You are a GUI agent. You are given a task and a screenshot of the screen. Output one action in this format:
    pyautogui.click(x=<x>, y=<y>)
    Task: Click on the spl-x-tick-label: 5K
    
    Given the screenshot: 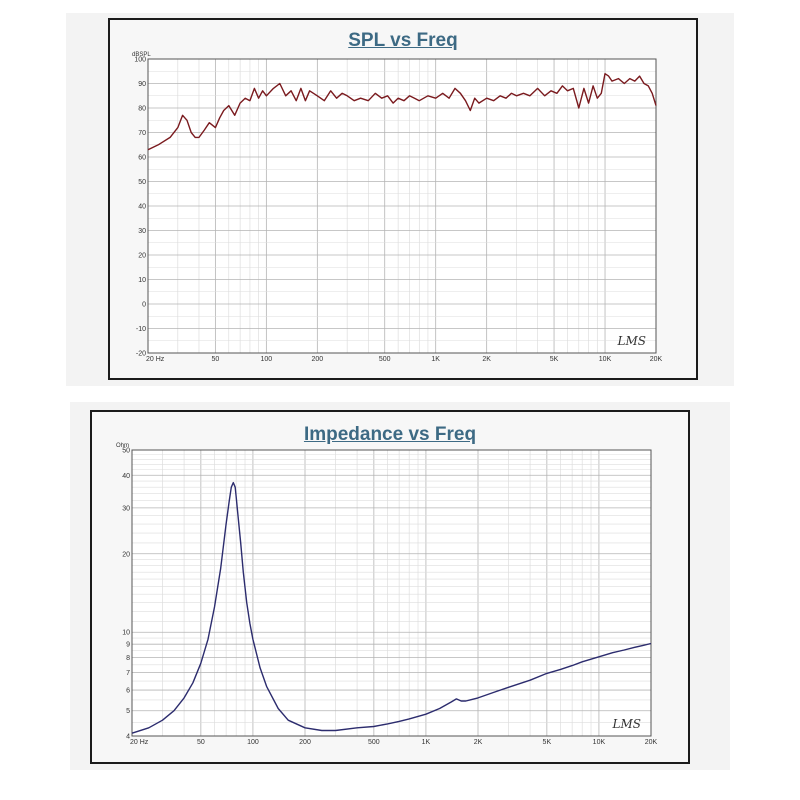 What is the action you would take?
    pyautogui.click(x=554, y=359)
    